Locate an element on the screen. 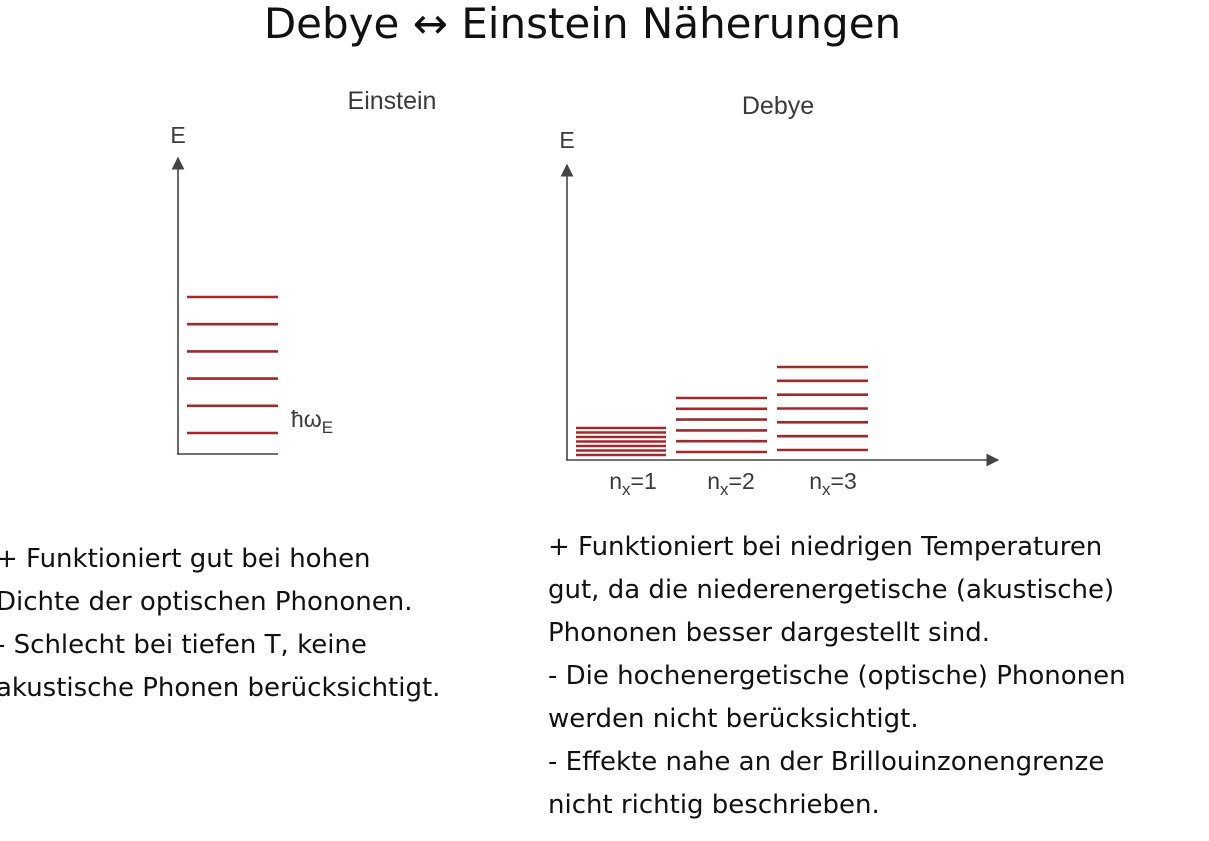 This screenshot has height=841, width=1209. debye-heading: Debye is located at coordinates (778, 106).